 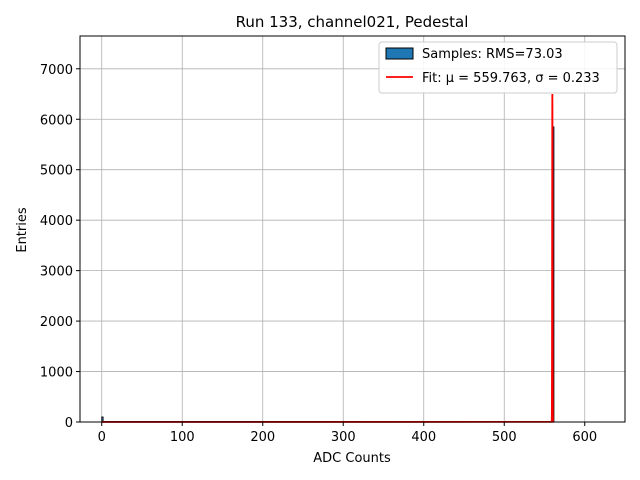 I want to click on y-tick-label: 6000, so click(x=56, y=120).